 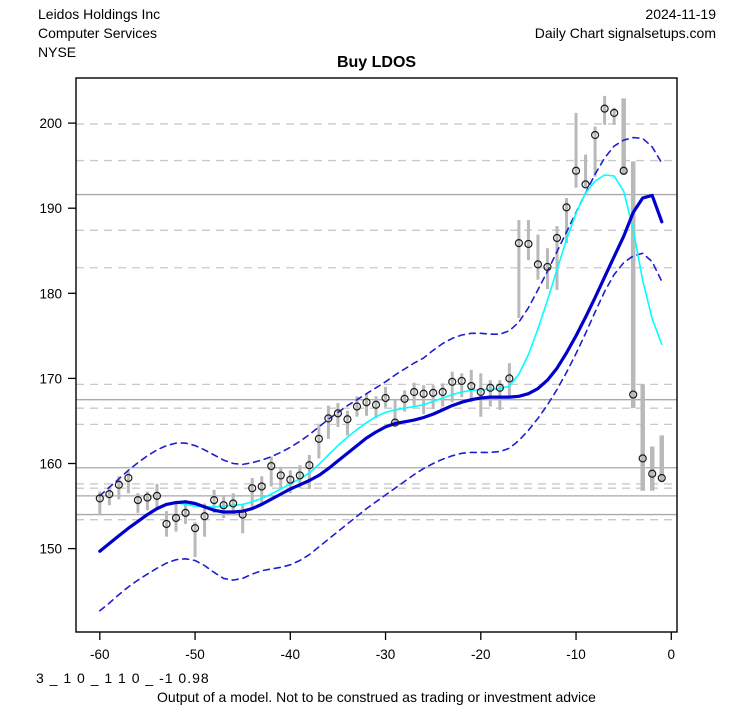 What do you see at coordinates (50, 378) in the screenshot?
I see `y-tick-label: 170` at bounding box center [50, 378].